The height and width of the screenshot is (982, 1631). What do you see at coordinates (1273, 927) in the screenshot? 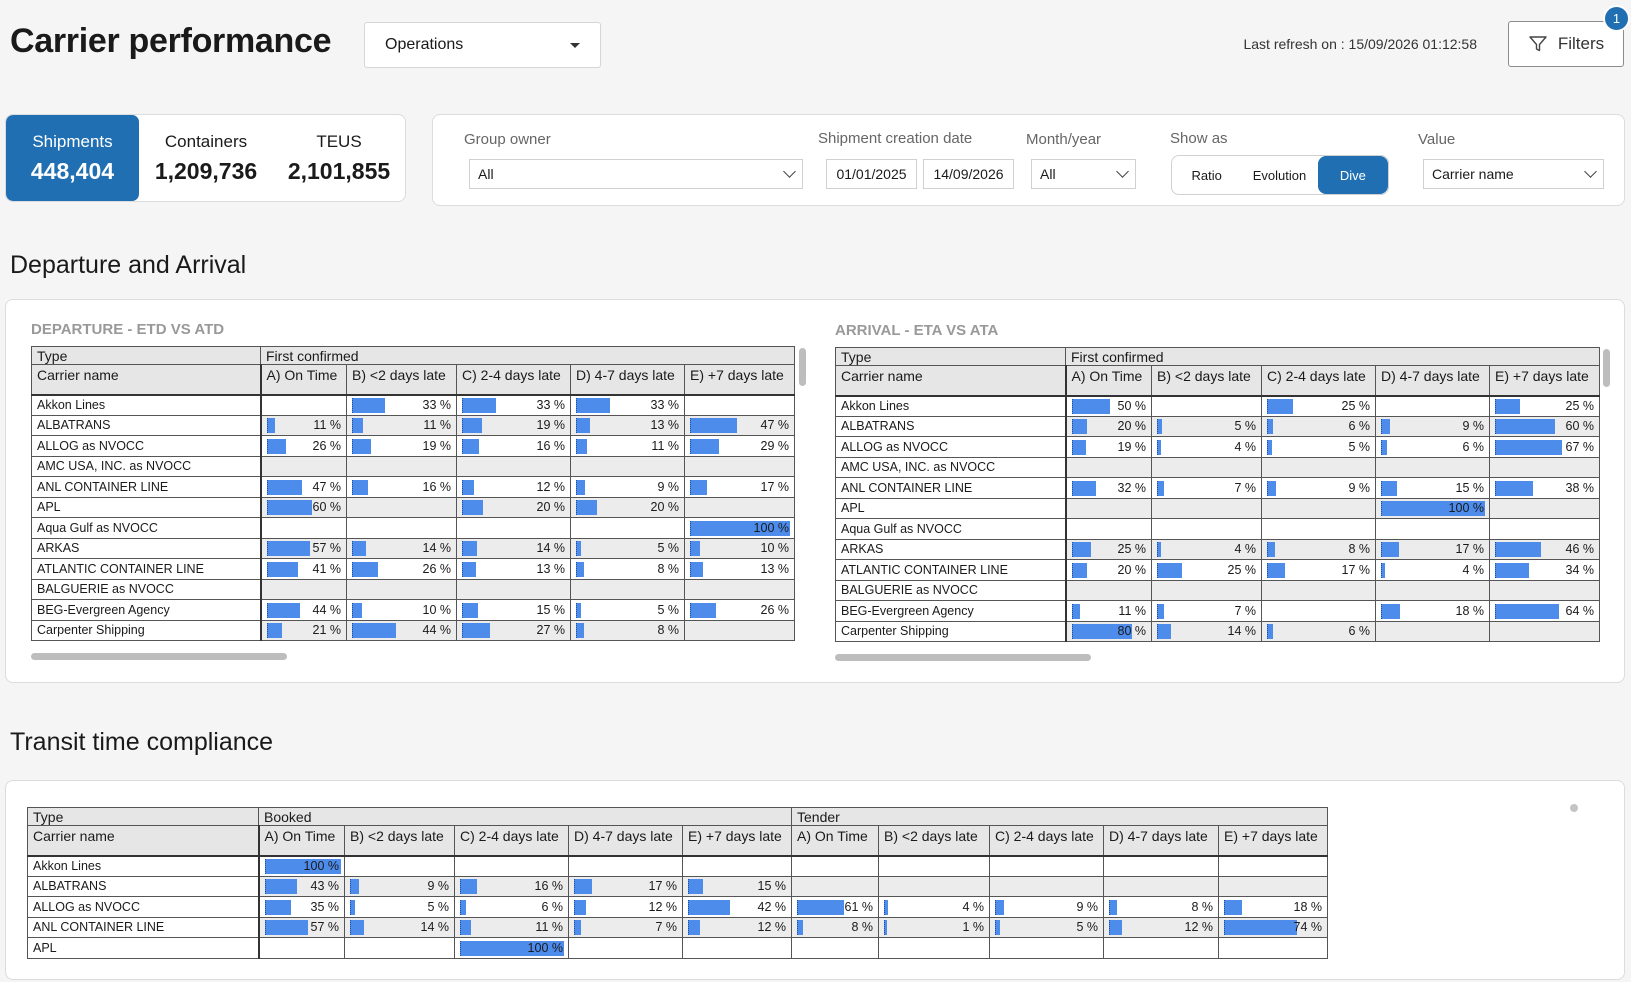
I see `value-cell: 74 %` at bounding box center [1273, 927].